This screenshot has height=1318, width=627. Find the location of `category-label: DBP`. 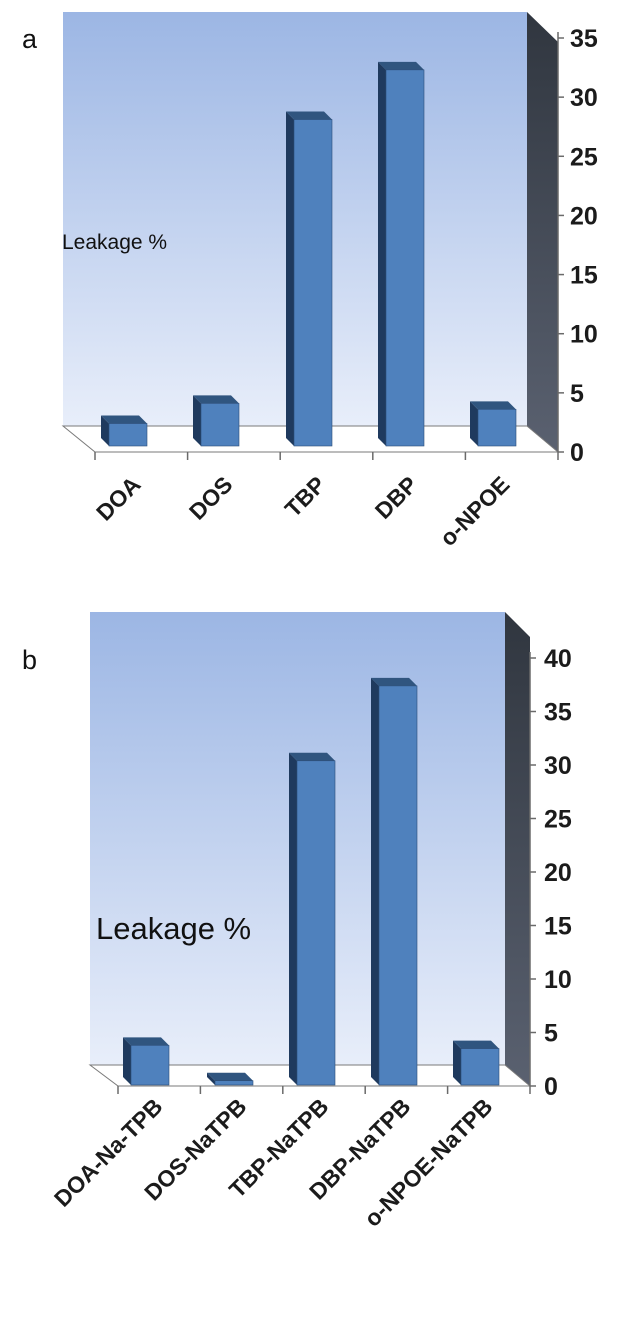

category-label: DBP is located at coordinates (396, 497).